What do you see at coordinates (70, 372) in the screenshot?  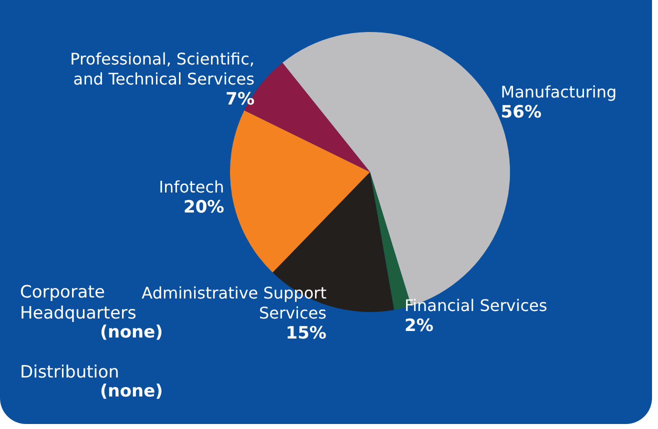 I see `category-label: Distribution` at bounding box center [70, 372].